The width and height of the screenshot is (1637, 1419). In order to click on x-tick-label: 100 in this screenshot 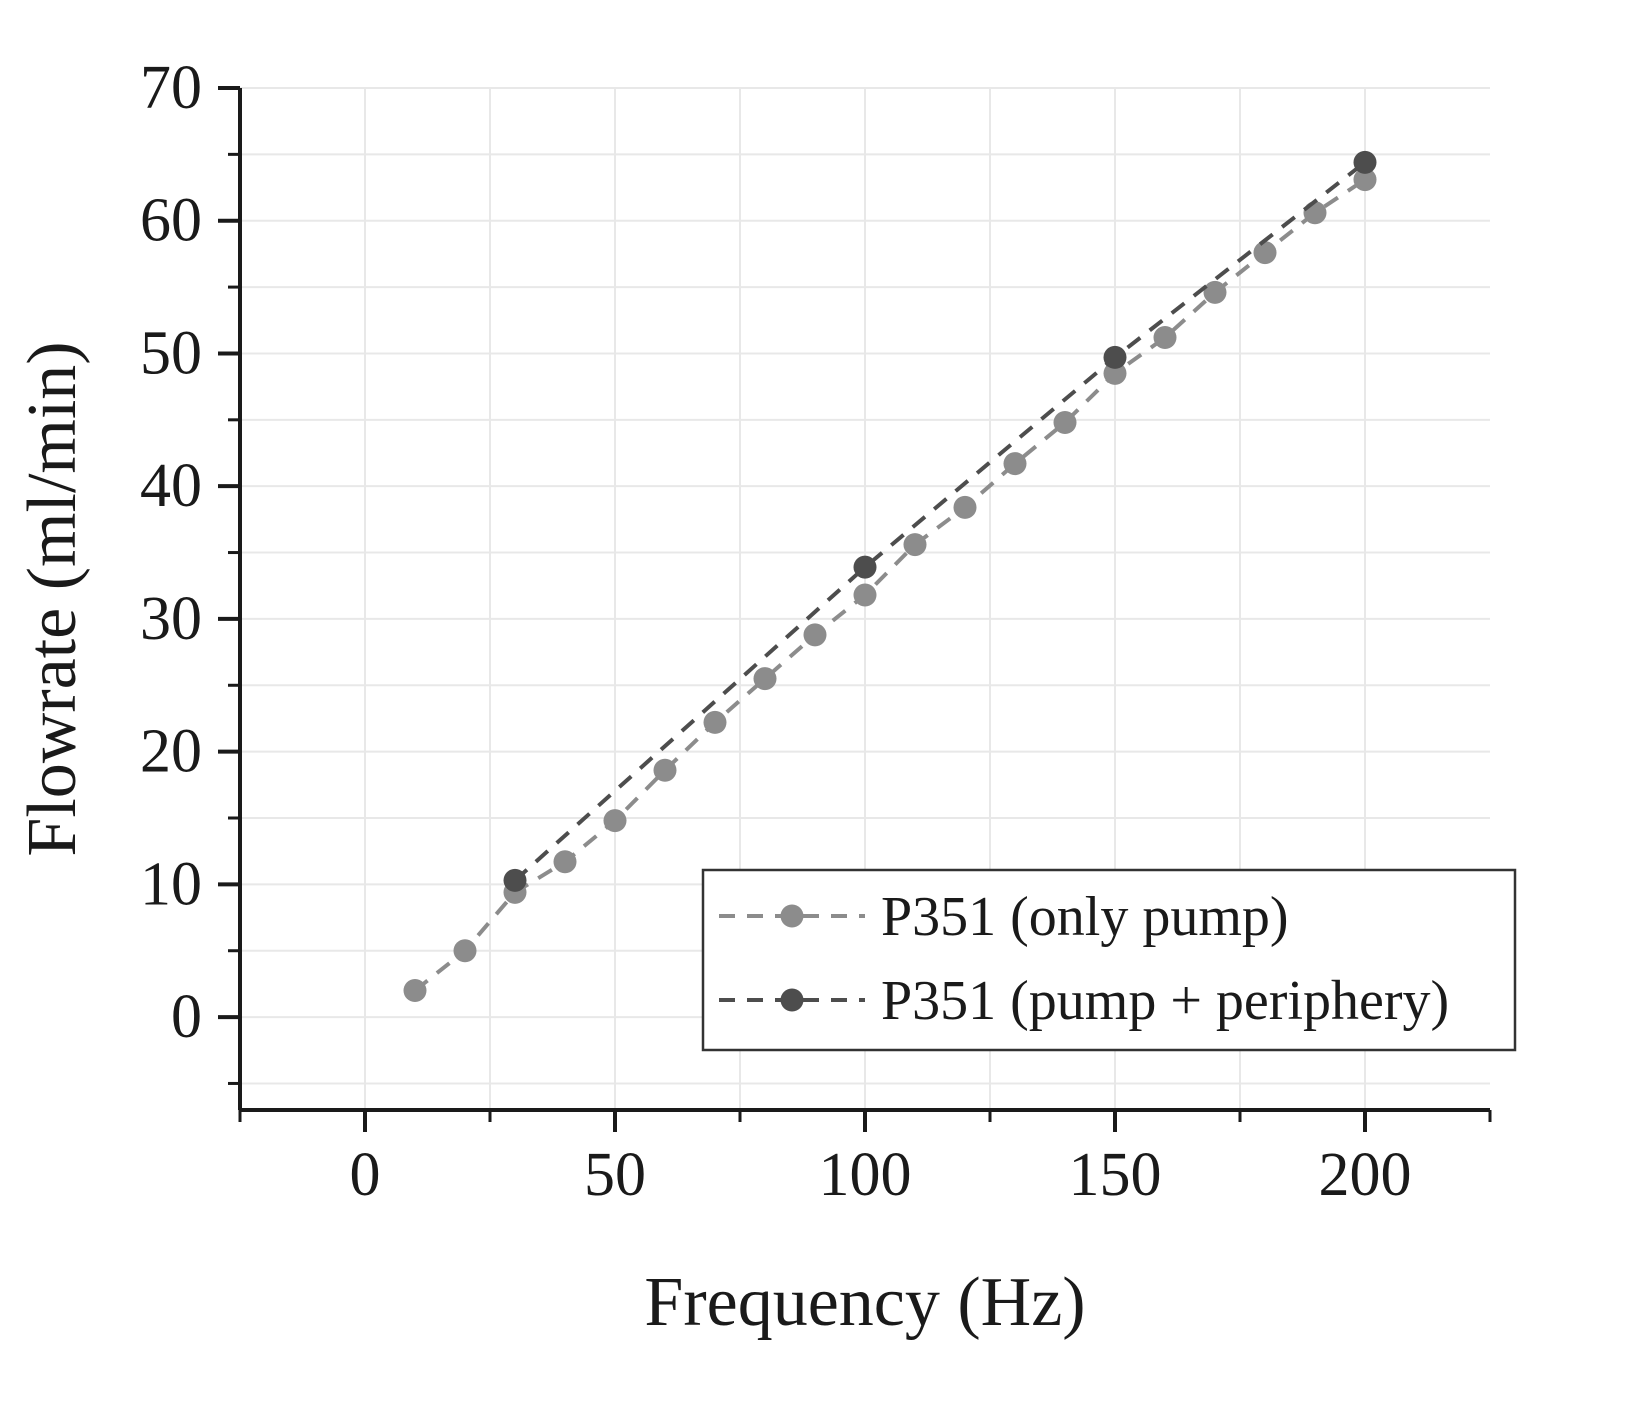, I will do `click(865, 1175)`.